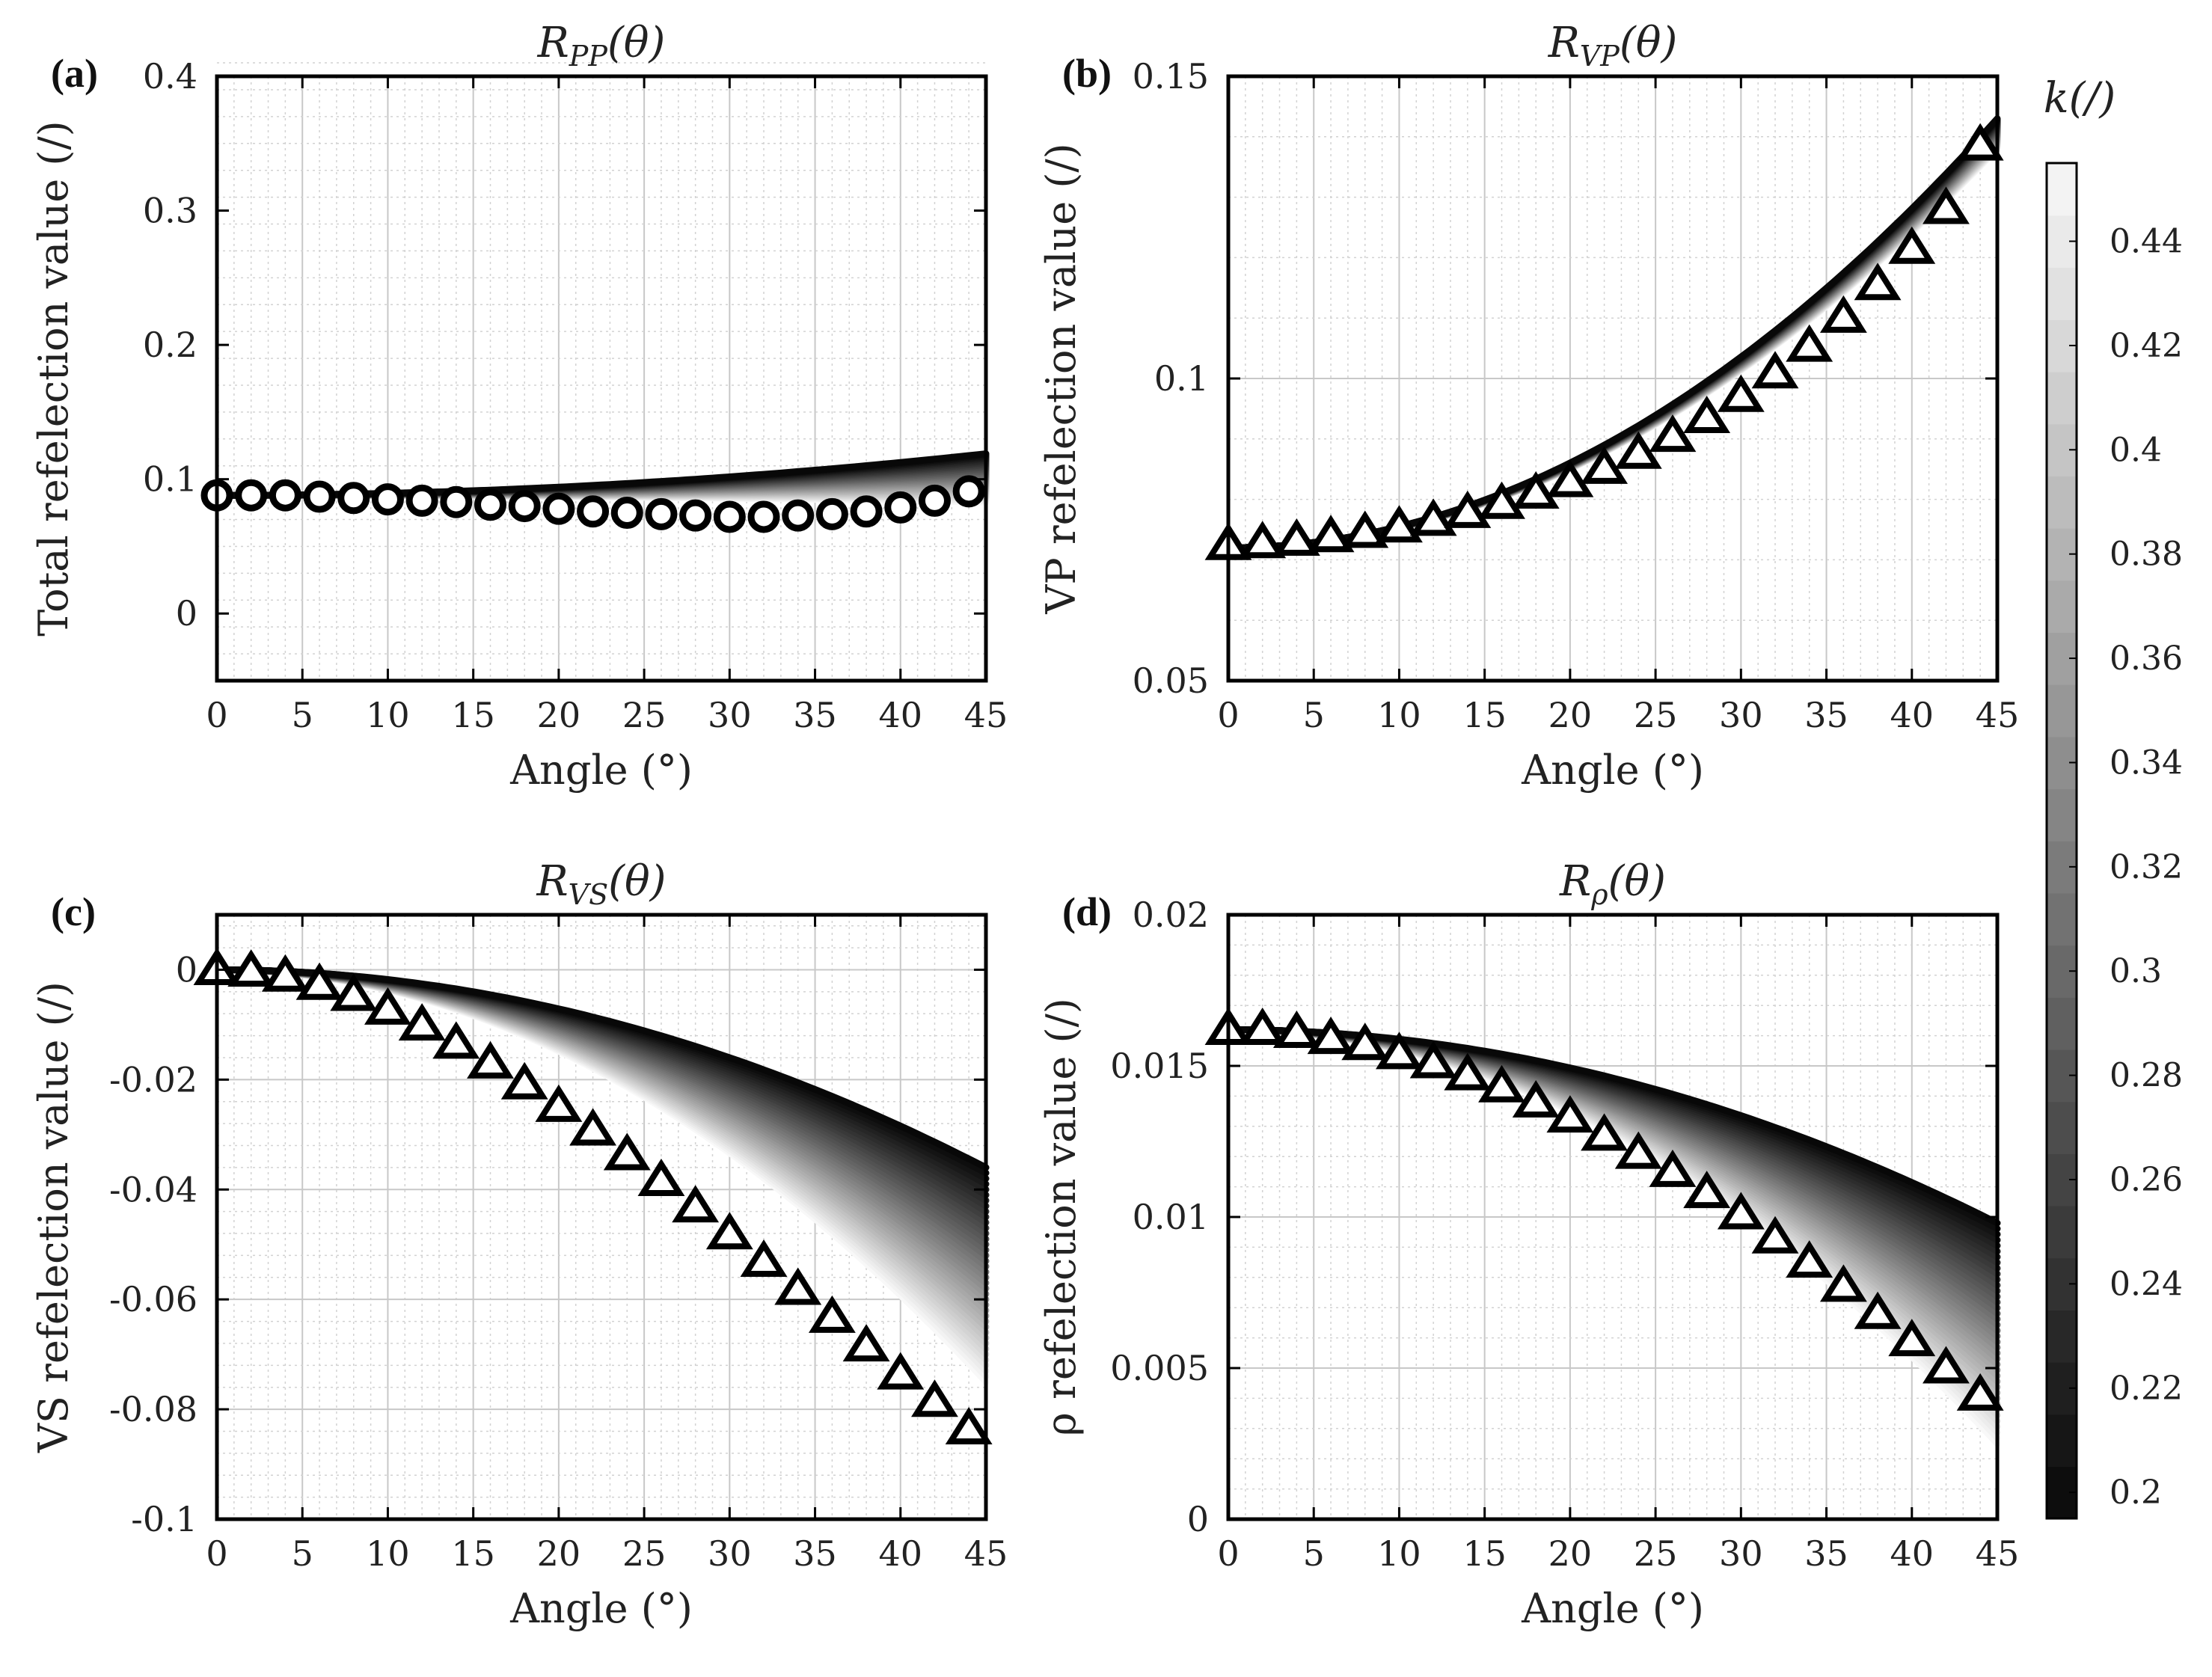 Image resolution: width=2212 pixels, height=1677 pixels. Describe the element at coordinates (552, 881) in the screenshot. I see `title-main: R` at that location.